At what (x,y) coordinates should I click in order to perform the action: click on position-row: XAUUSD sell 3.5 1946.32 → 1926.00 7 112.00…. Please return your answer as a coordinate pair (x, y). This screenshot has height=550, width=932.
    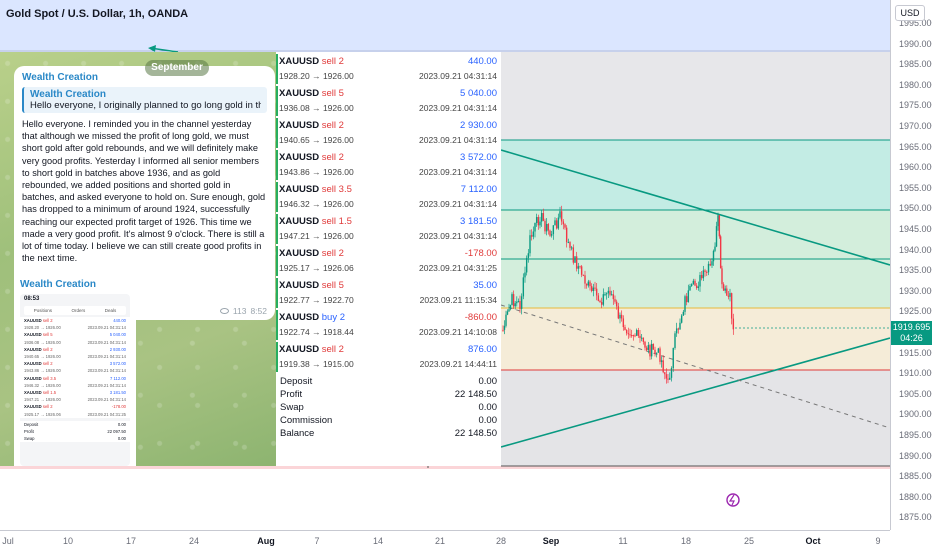
    Looking at the image, I should click on (388, 197).